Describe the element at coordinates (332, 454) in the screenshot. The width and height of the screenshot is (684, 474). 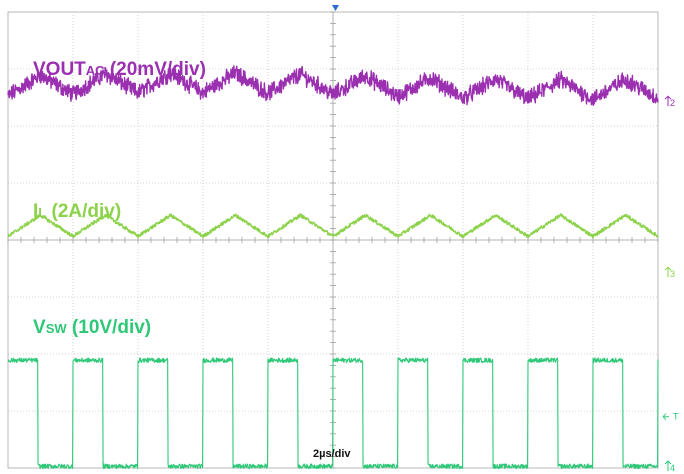
I see `timebase-label: 2µs/div` at that location.